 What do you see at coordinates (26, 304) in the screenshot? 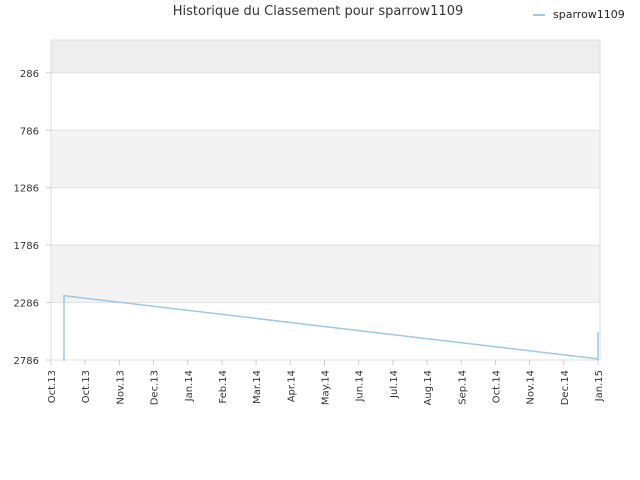
I see `y-tick-label: 2286` at bounding box center [26, 304].